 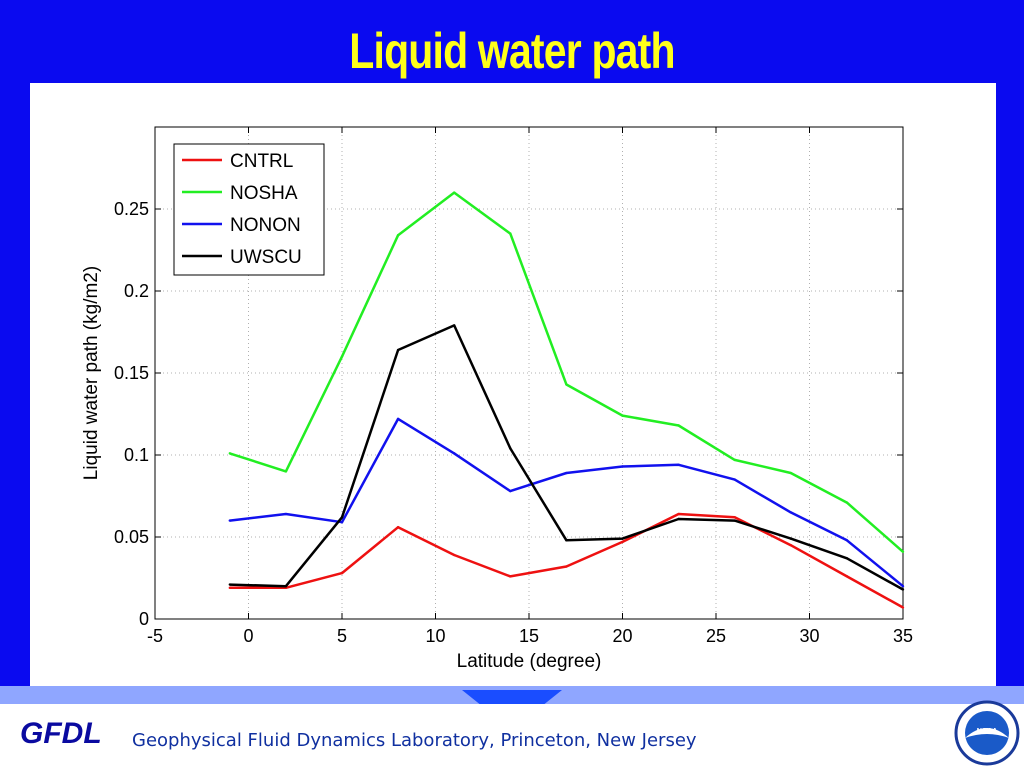 I want to click on x-tick-label: -5, so click(x=155, y=636).